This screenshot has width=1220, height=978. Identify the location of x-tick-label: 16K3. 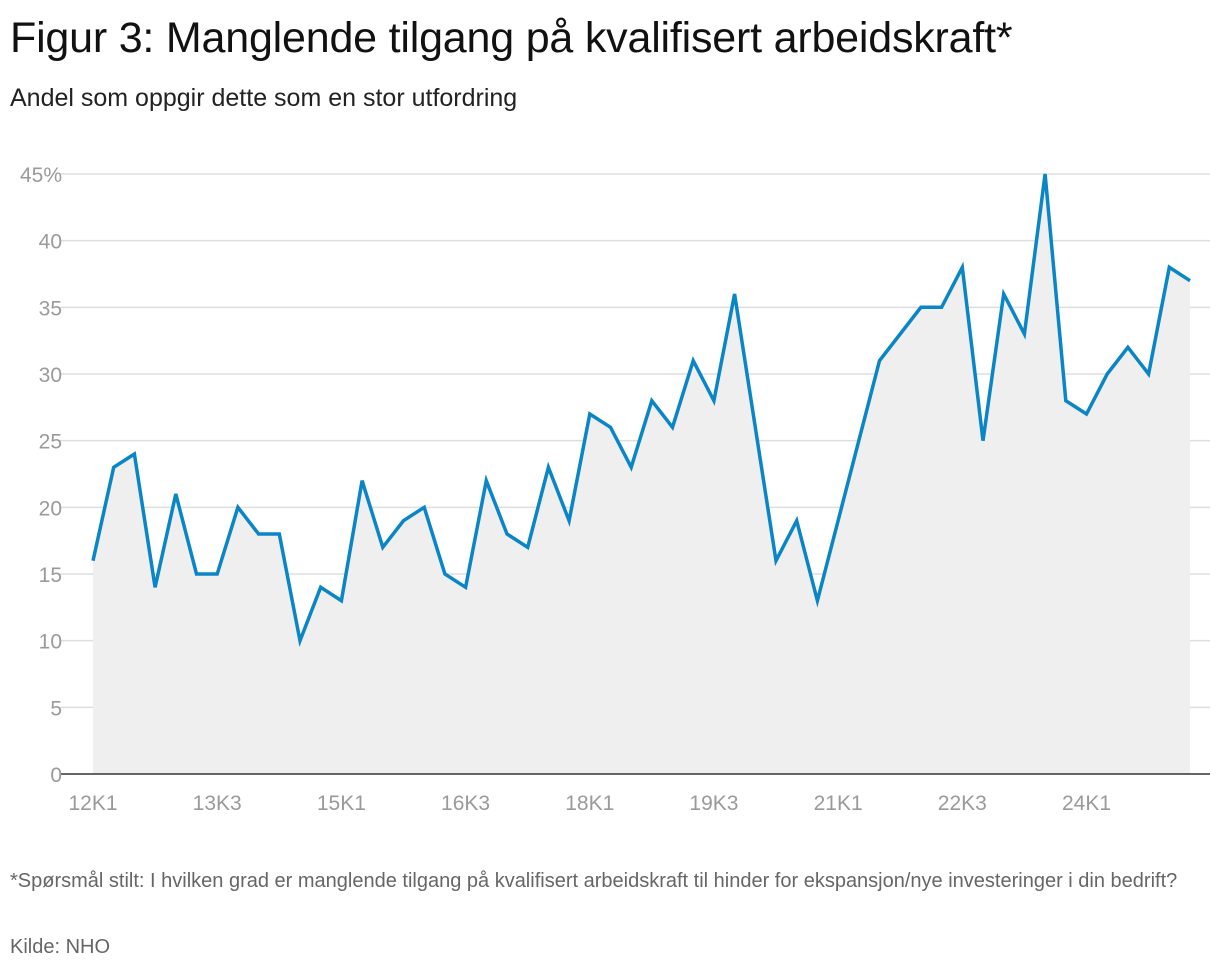
(465, 803).